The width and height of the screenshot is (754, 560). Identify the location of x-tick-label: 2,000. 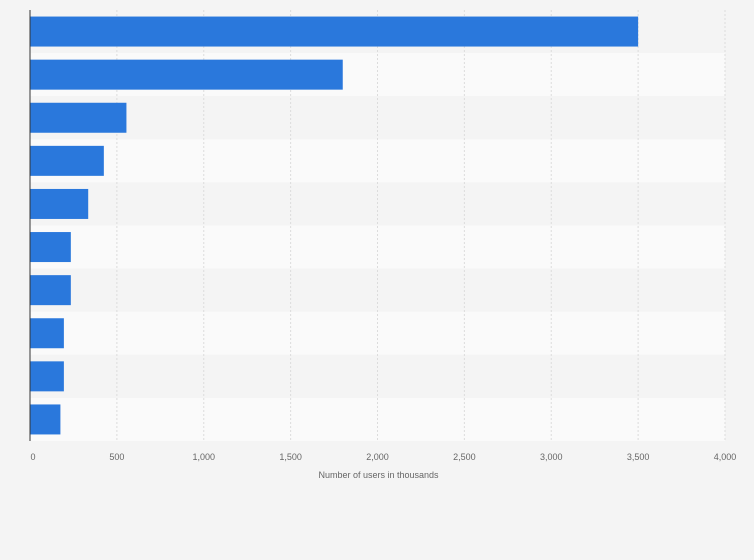
(377, 457).